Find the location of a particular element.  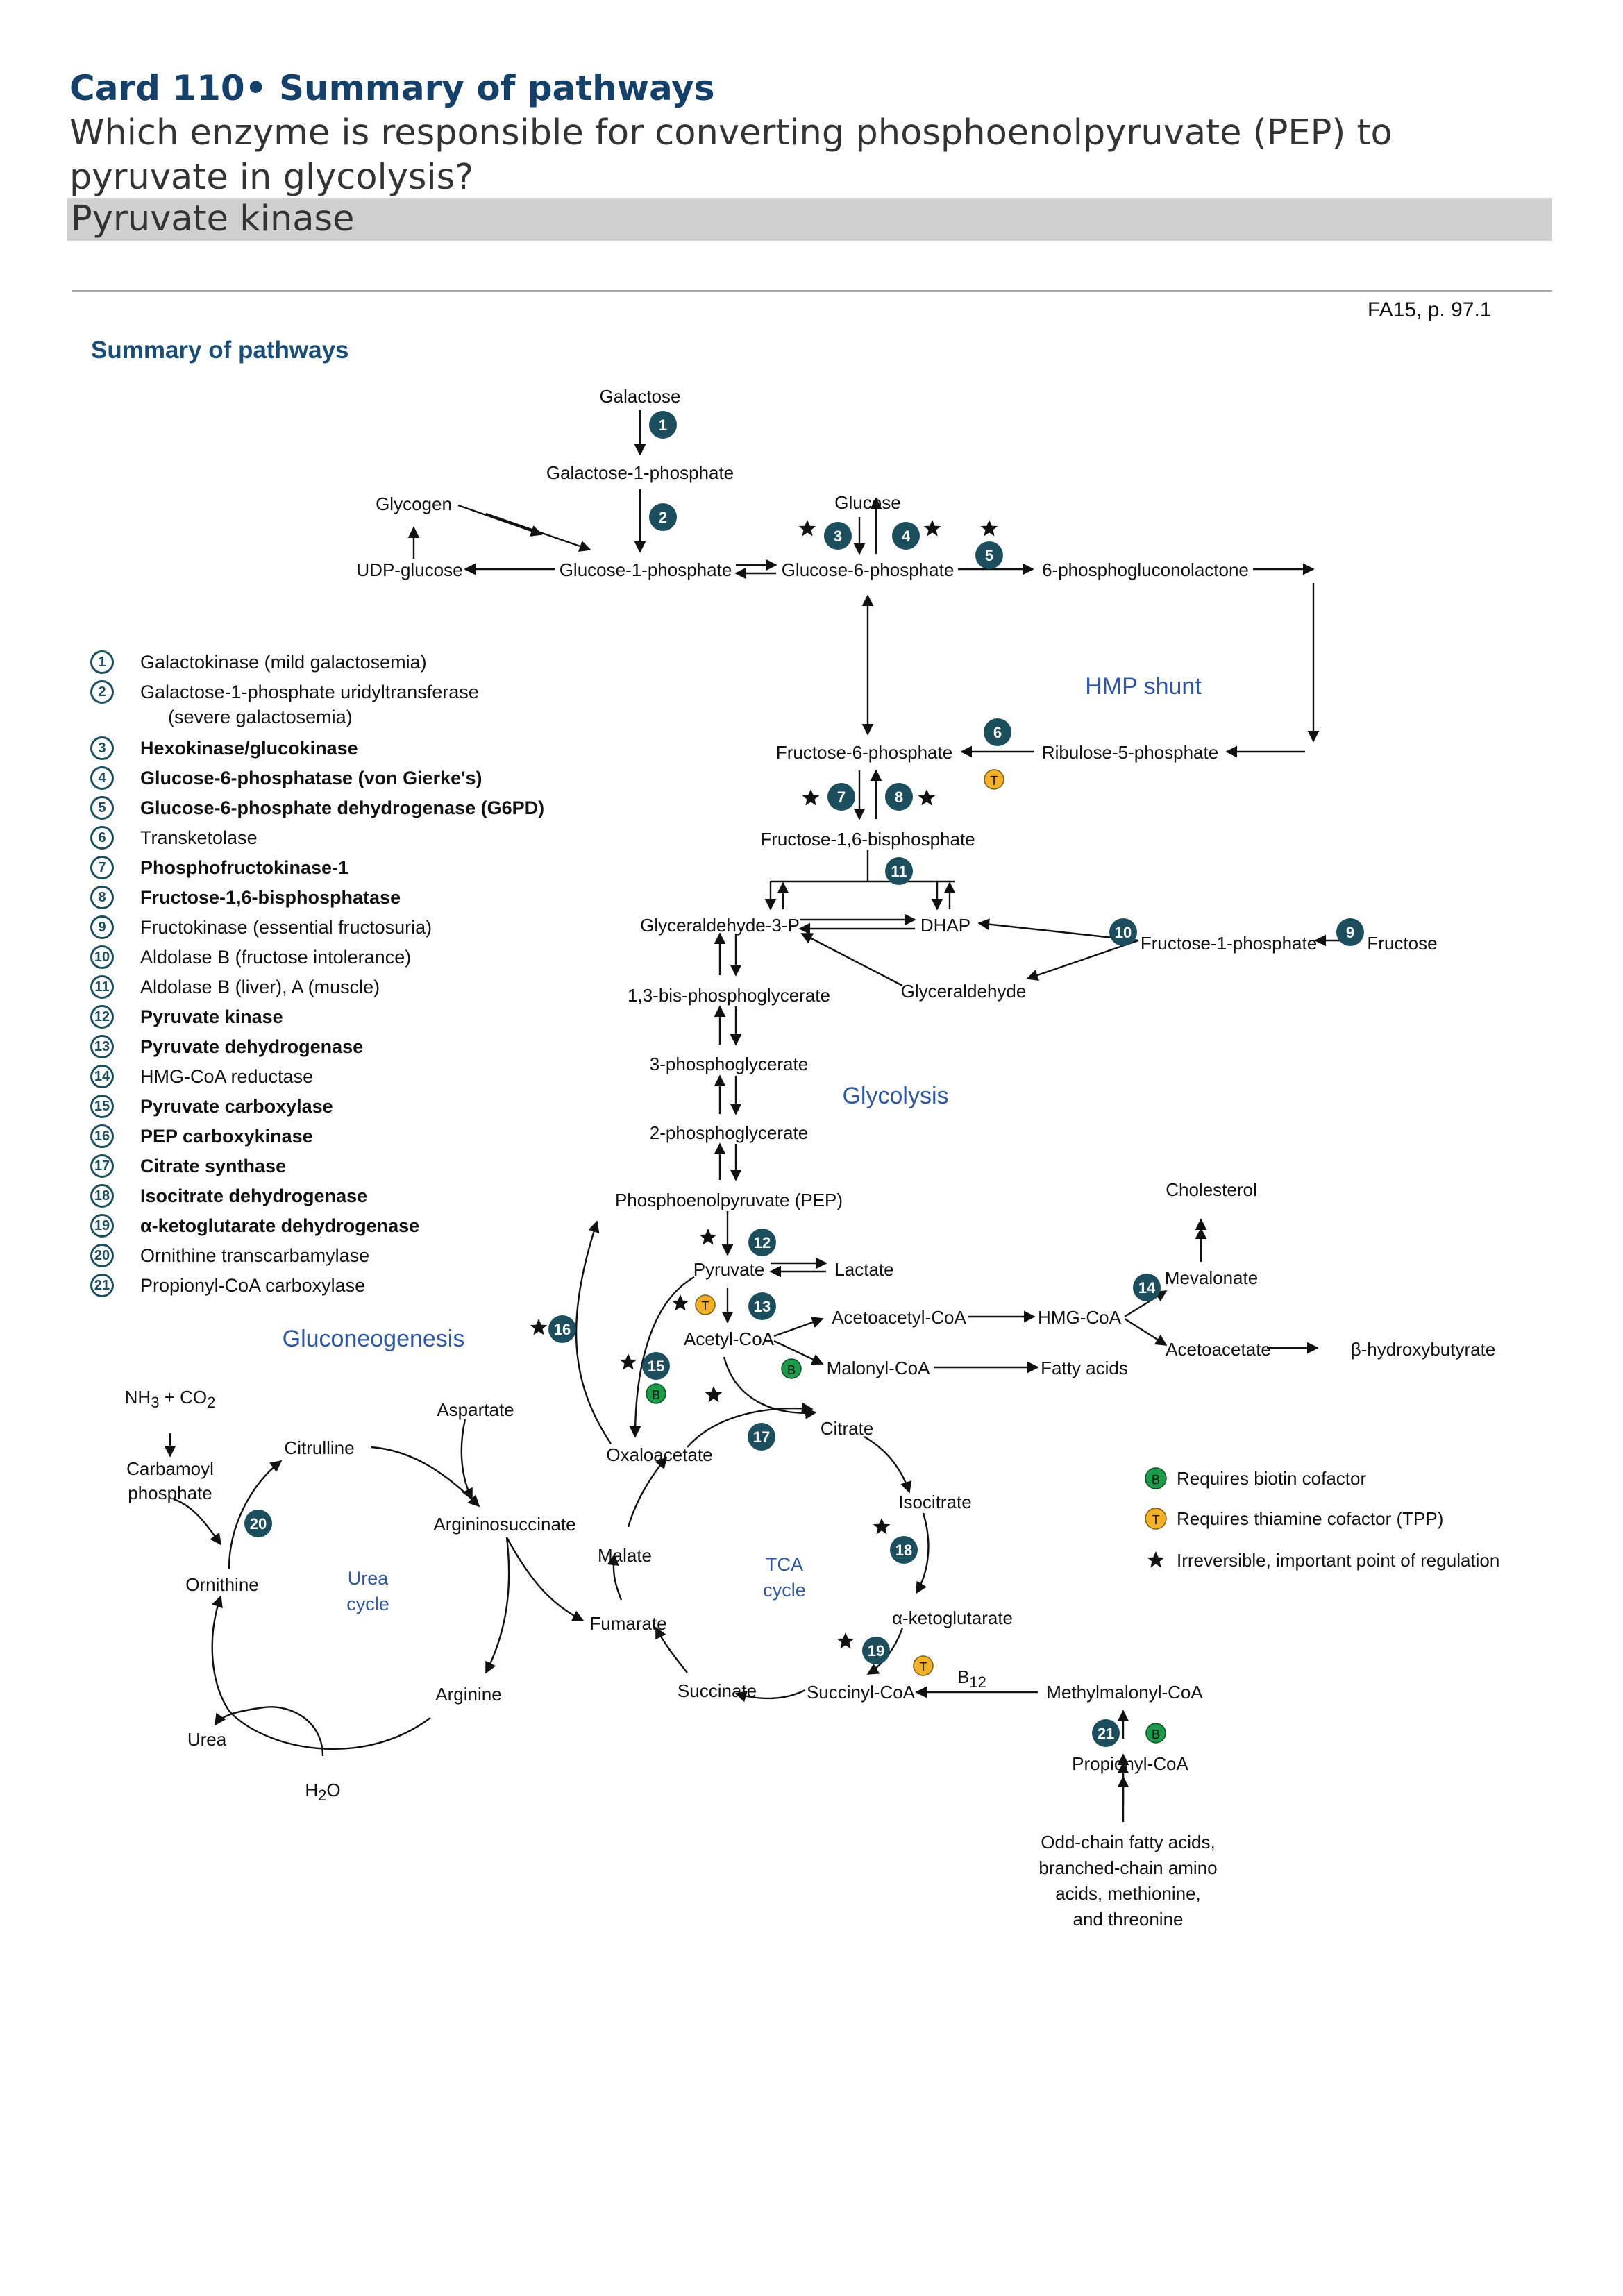

label-b12: B12 is located at coordinates (971, 1678).